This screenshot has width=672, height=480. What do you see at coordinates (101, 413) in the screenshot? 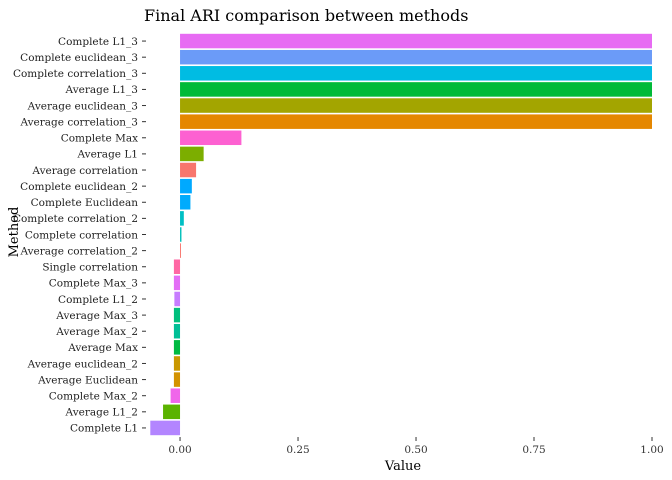
I see `y-tick-label: Average L1_2` at bounding box center [101, 413].